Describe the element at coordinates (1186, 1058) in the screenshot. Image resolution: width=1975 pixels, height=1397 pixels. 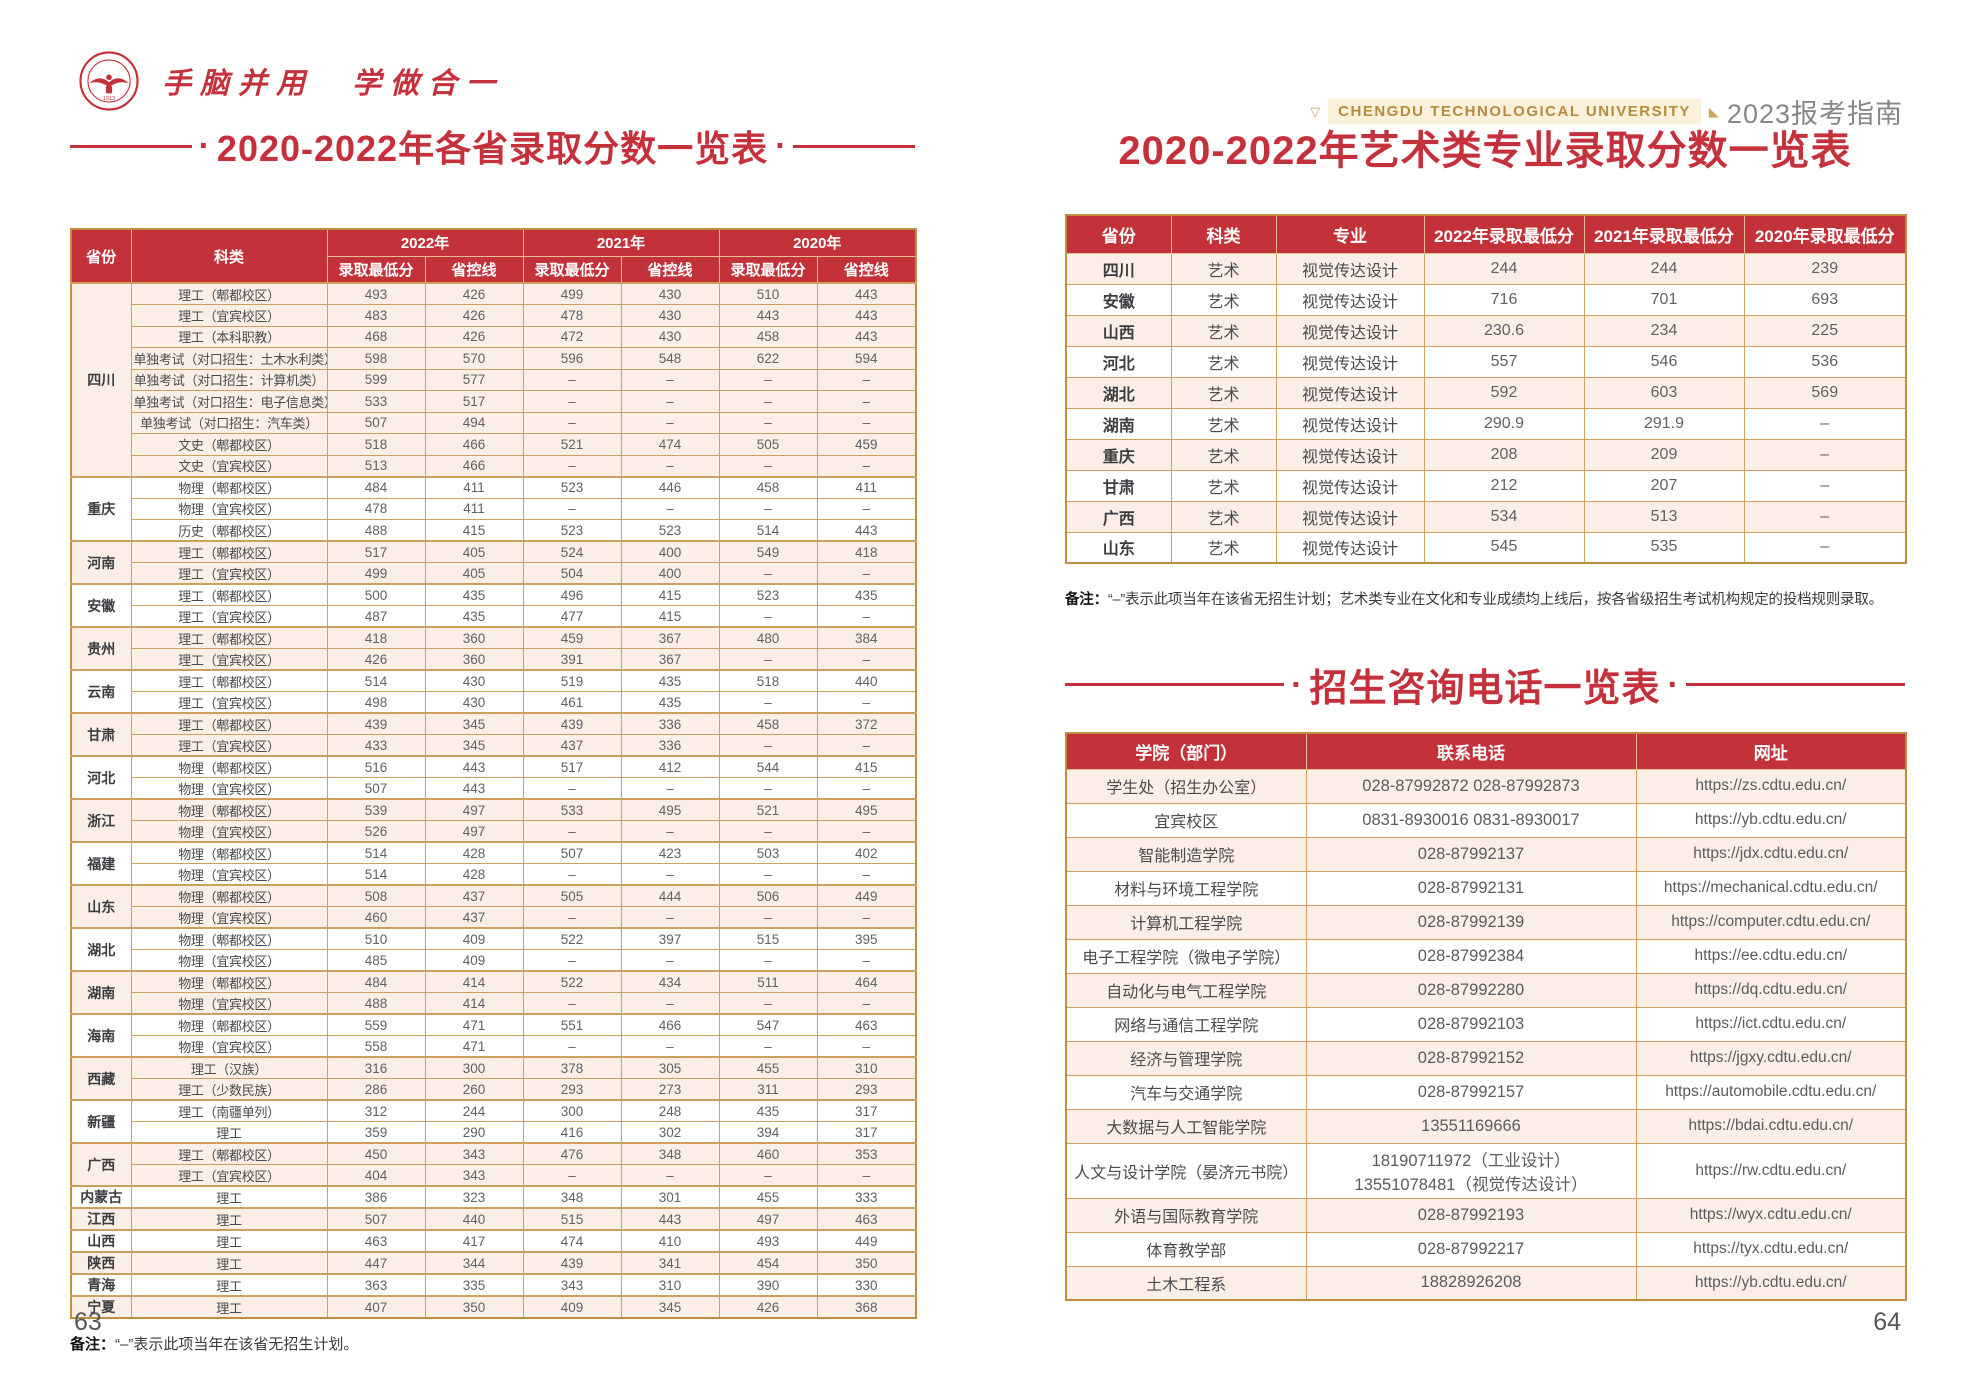
I see `department-cell: 经济与管理学院` at that location.